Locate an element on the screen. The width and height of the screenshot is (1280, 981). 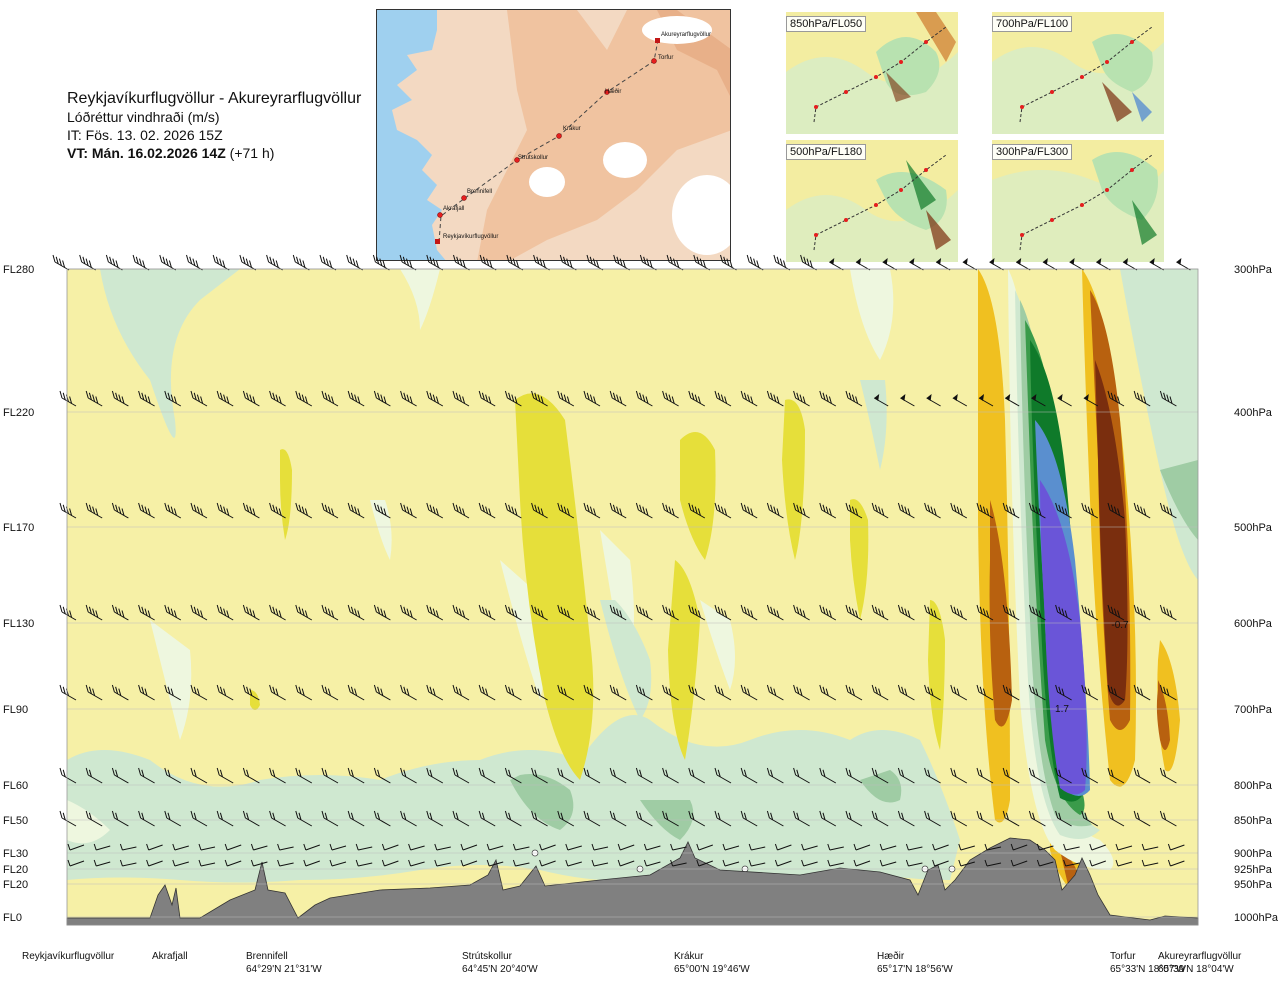
level-map-700-svg is located at coordinates (1078, 73).